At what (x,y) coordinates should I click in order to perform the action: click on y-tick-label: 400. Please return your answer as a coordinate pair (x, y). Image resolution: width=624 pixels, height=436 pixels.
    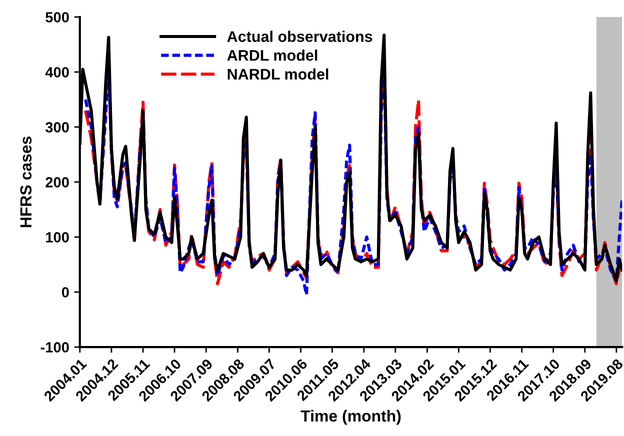
    Looking at the image, I should click on (57, 72).